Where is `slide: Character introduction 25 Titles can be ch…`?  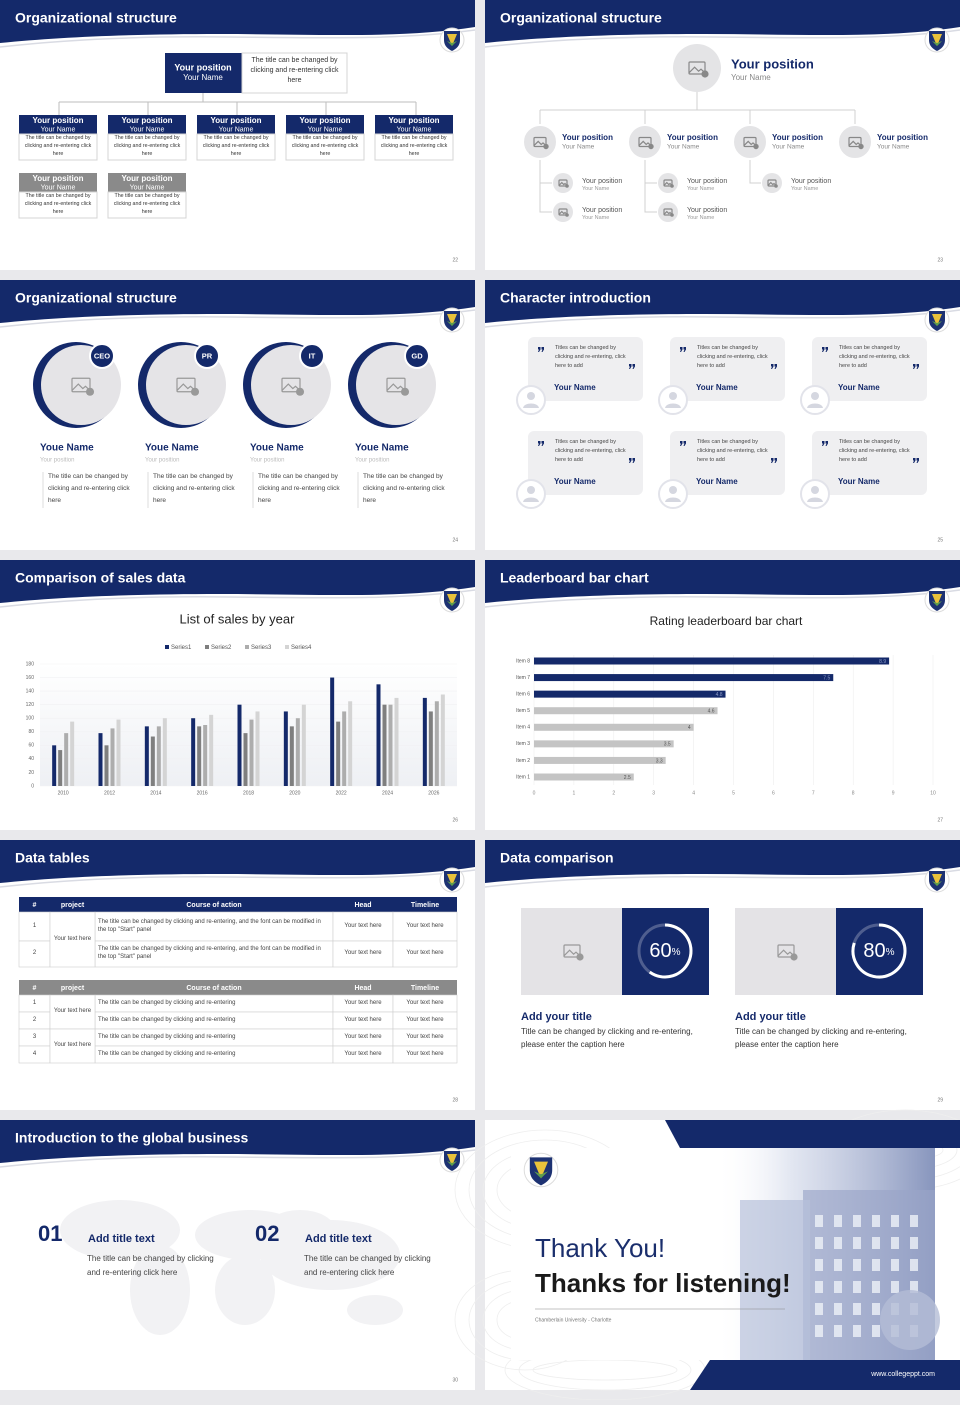 slide: Character introduction 25 Titles can be ch… is located at coordinates (722, 415).